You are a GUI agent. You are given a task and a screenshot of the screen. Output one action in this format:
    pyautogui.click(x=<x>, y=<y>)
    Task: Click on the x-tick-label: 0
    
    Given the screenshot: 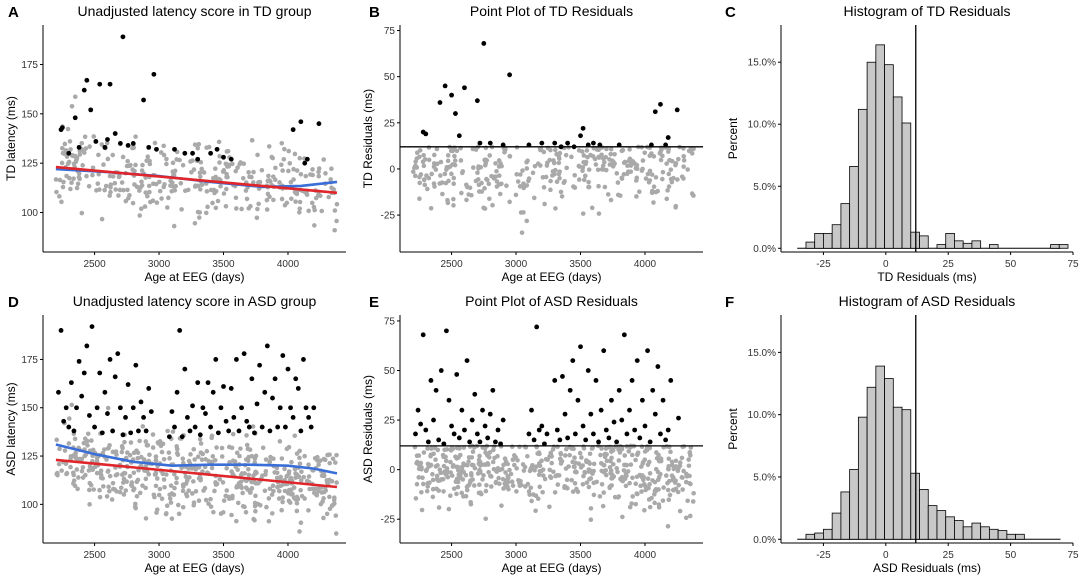 What is the action you would take?
    pyautogui.click(x=886, y=264)
    